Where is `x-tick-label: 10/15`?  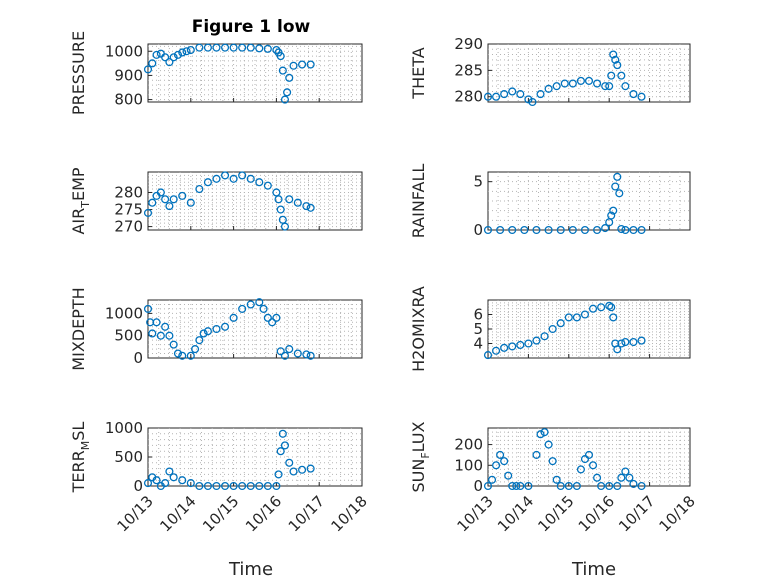 x-tick-label: 10/15 is located at coordinates (555, 513).